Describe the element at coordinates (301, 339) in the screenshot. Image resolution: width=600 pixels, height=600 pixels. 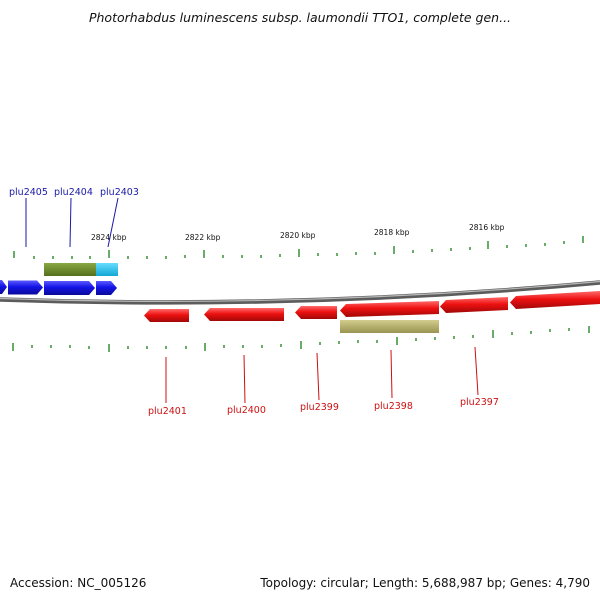
I see `lower-tick-row` at that location.